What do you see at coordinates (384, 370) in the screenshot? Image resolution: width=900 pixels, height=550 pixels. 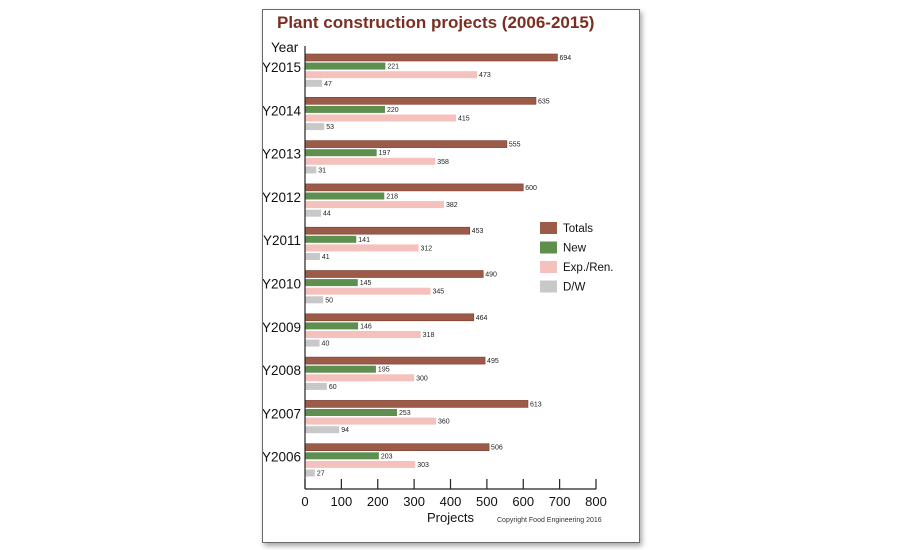 I see `value-label: 195` at bounding box center [384, 370].